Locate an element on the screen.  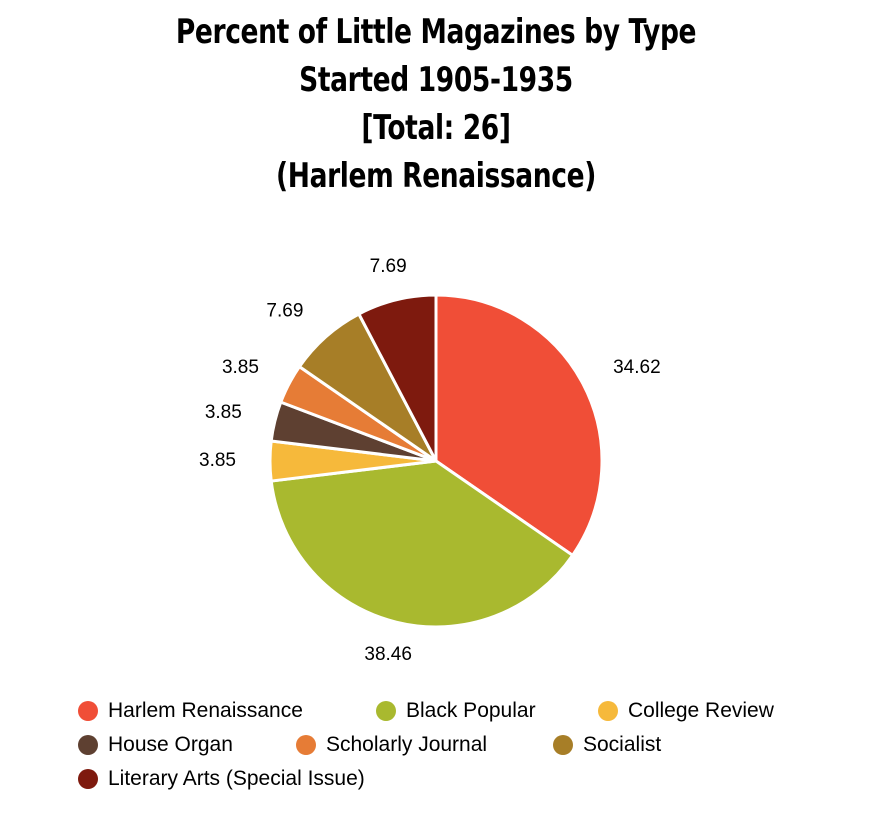
legend-item-literary-arts: Literary Arts (Special Issue) is located at coordinates (221, 779).